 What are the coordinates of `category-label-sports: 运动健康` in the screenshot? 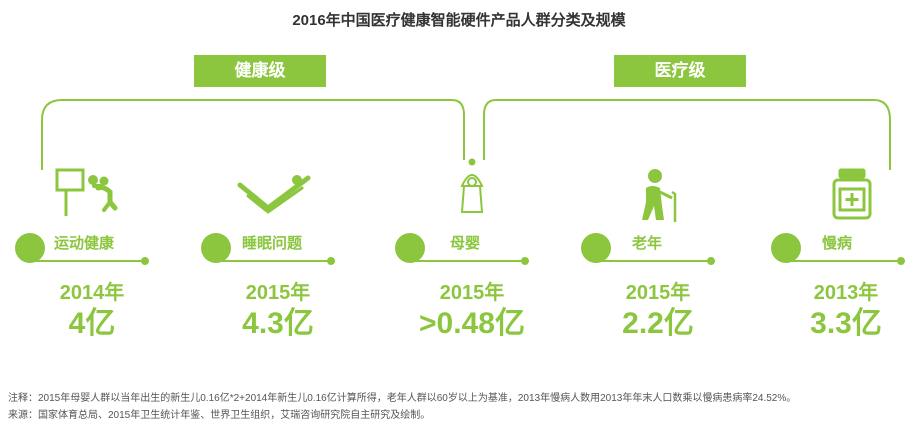 It's located at (84, 243).